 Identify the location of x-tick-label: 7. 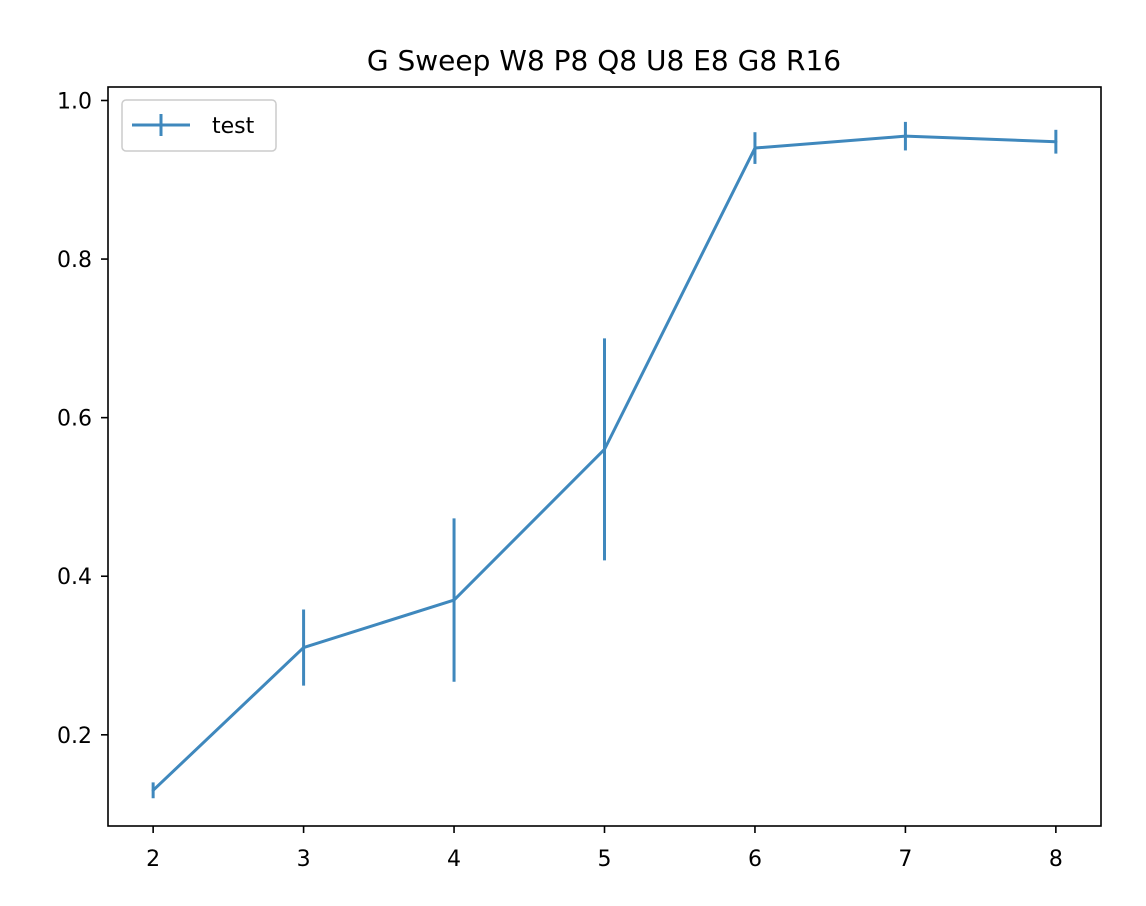
(905, 859).